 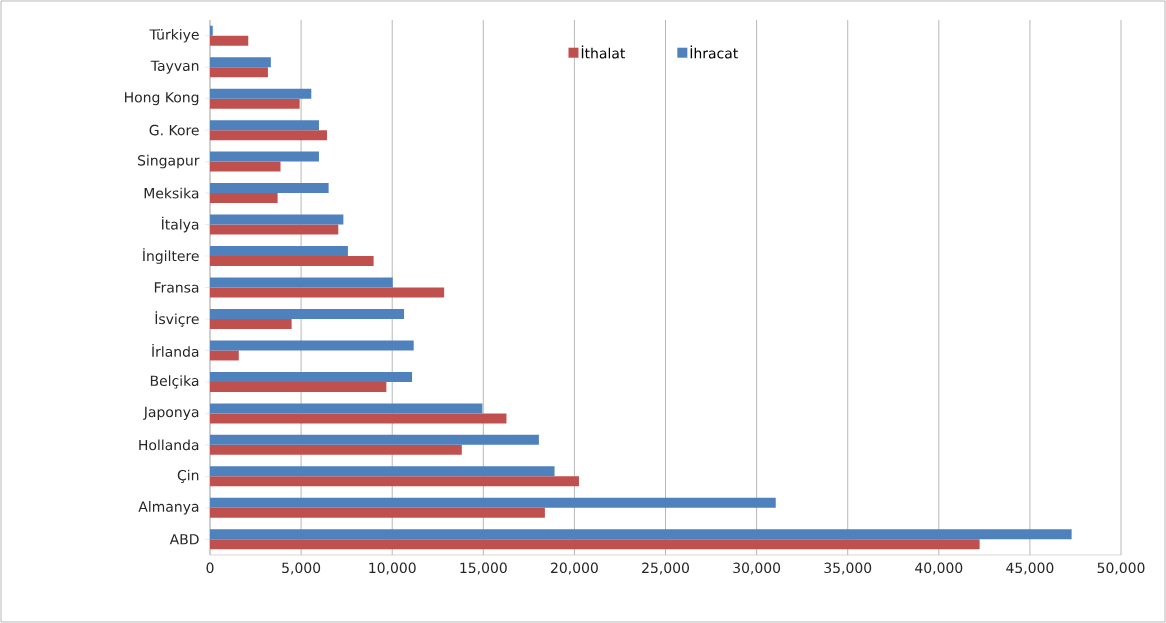 What do you see at coordinates (174, 67) in the screenshot?
I see `y-tick-label: Tayvan` at bounding box center [174, 67].